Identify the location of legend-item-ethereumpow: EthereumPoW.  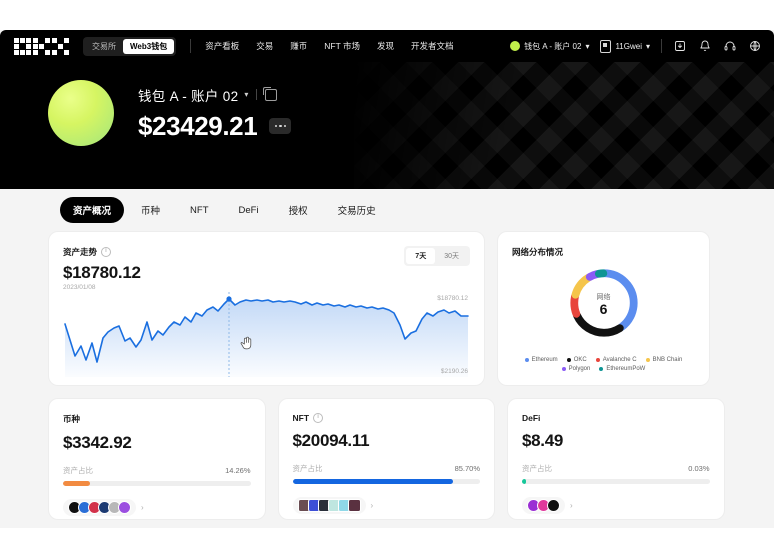
(622, 369).